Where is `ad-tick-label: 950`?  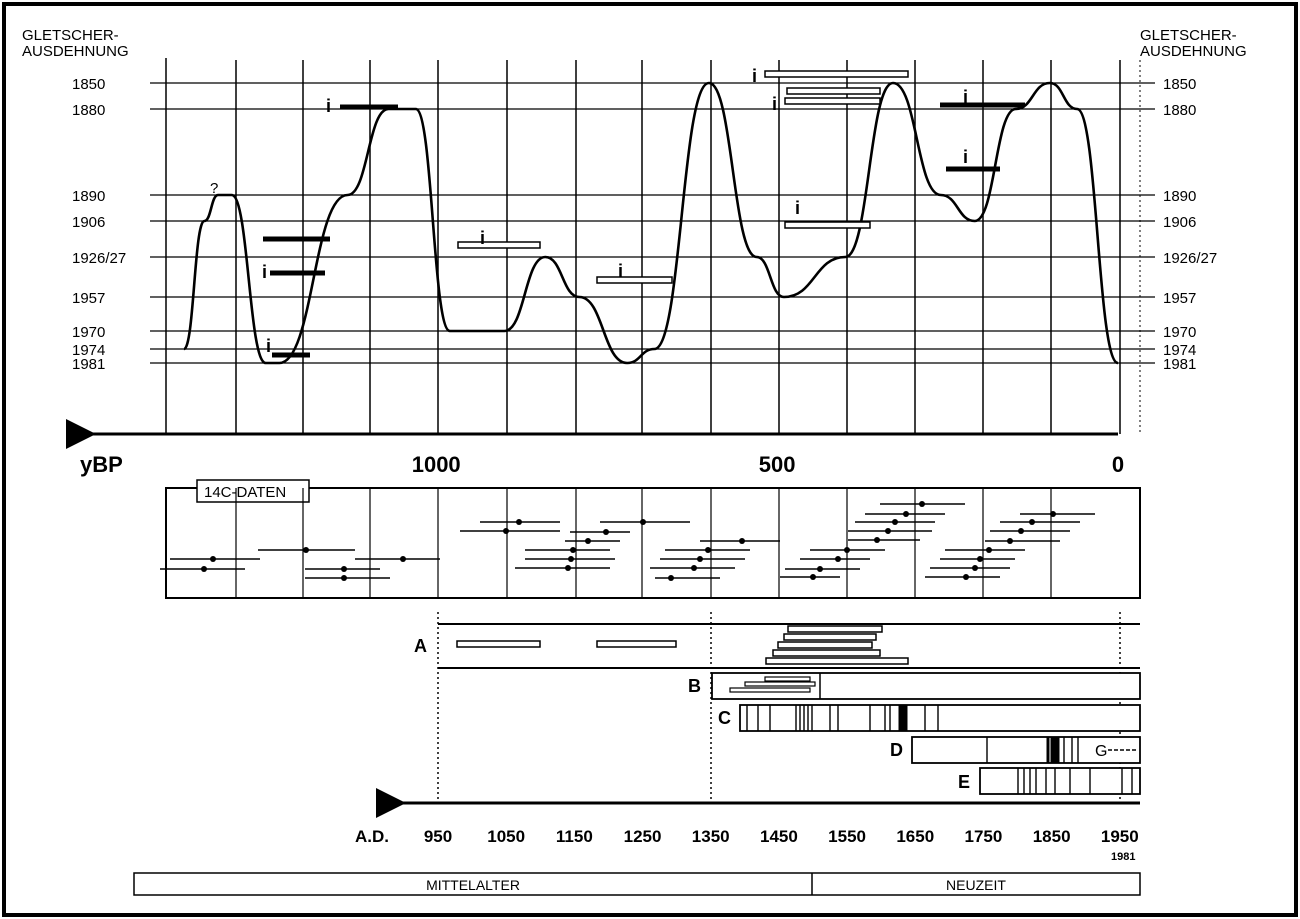
ad-tick-label: 950 is located at coordinates (438, 836).